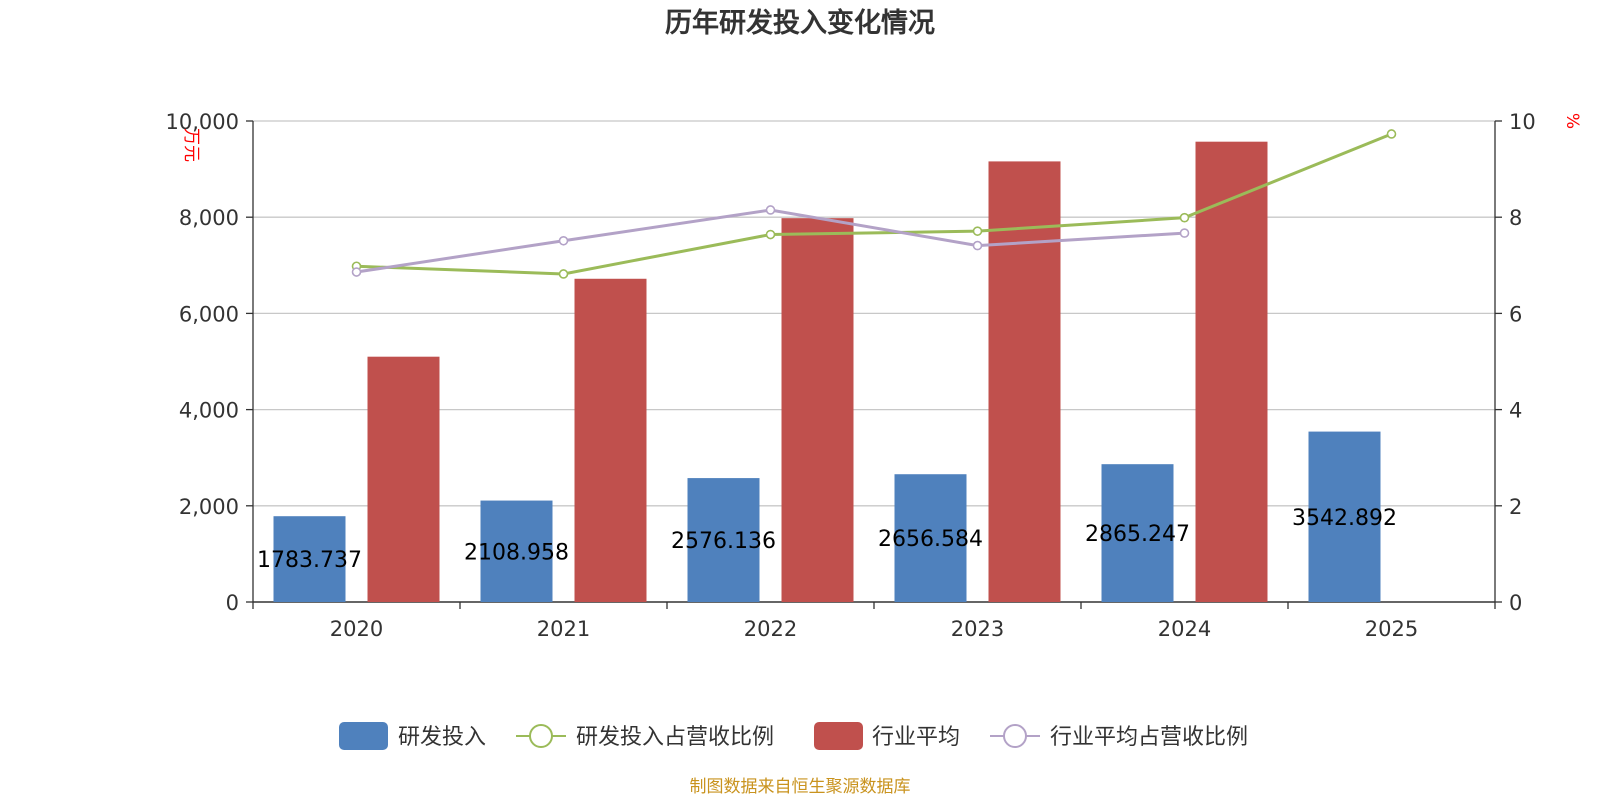  Describe the element at coordinates (442, 737) in the screenshot. I see `legend-label: 研发投入` at that location.